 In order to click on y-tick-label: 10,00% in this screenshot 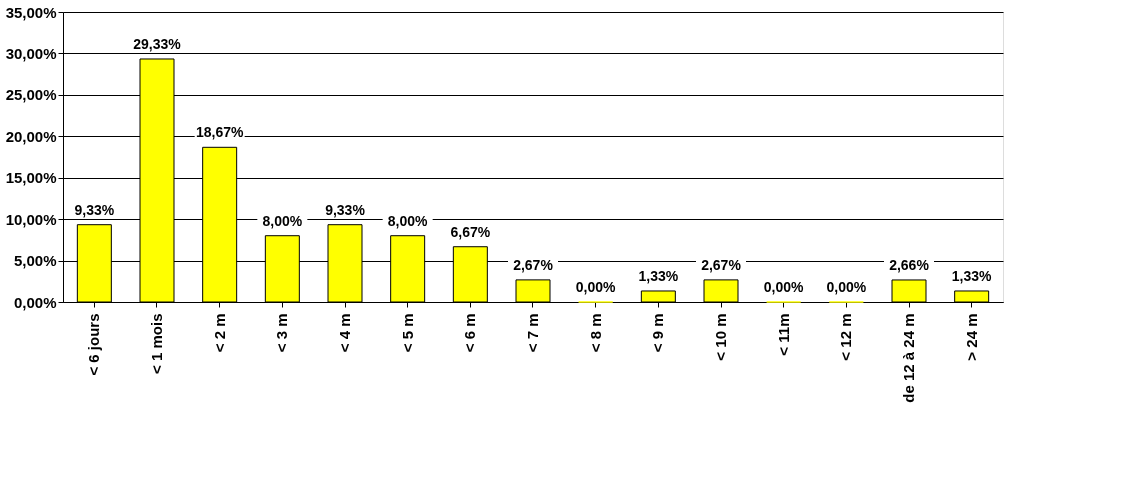, I will do `click(31, 219)`.